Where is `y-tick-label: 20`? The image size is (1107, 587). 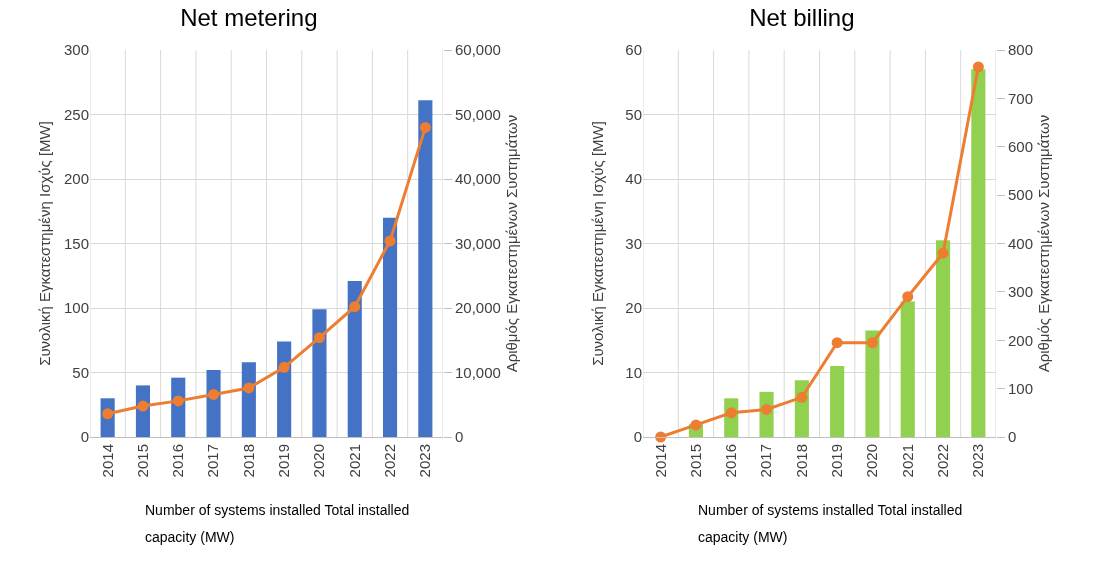 y-tick-label: 20 is located at coordinates (633, 308).